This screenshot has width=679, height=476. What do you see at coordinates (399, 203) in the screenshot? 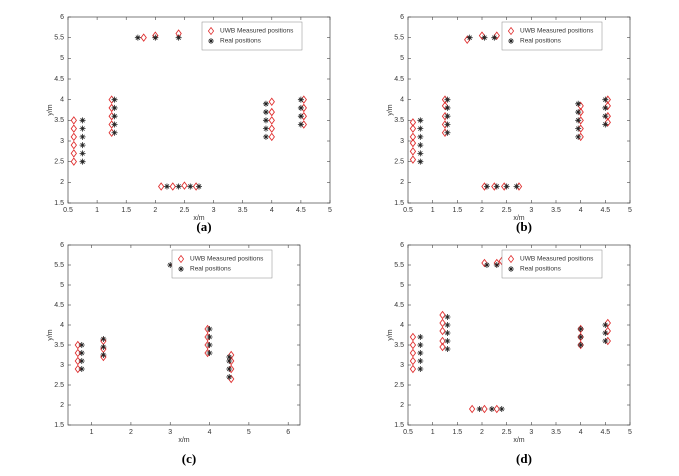
I see `y-tick-label: 1.5` at bounding box center [399, 203].